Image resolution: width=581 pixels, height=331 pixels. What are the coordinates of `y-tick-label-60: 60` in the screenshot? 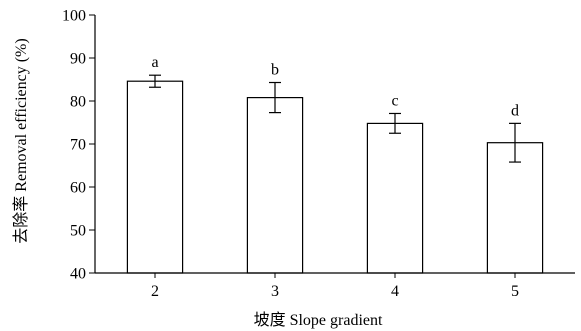 It's located at (78, 188).